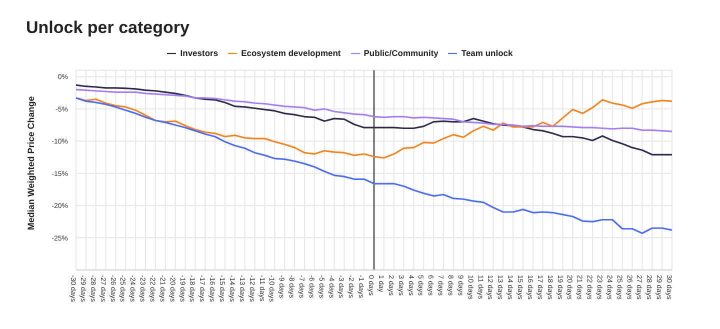 The image size is (720, 329). Describe the element at coordinates (374, 110) in the screenshot. I see `line-series` at that location.